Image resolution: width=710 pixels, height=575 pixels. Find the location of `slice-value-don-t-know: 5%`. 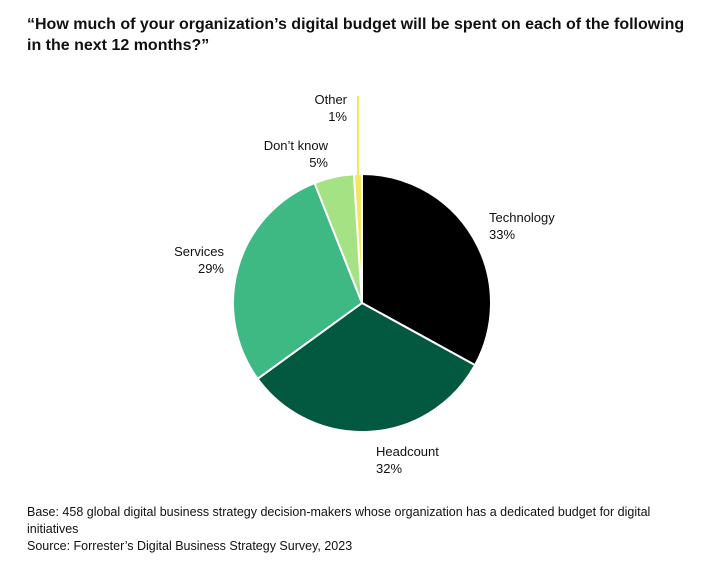

slice-value-don-t-know: 5% is located at coordinates (318, 162).